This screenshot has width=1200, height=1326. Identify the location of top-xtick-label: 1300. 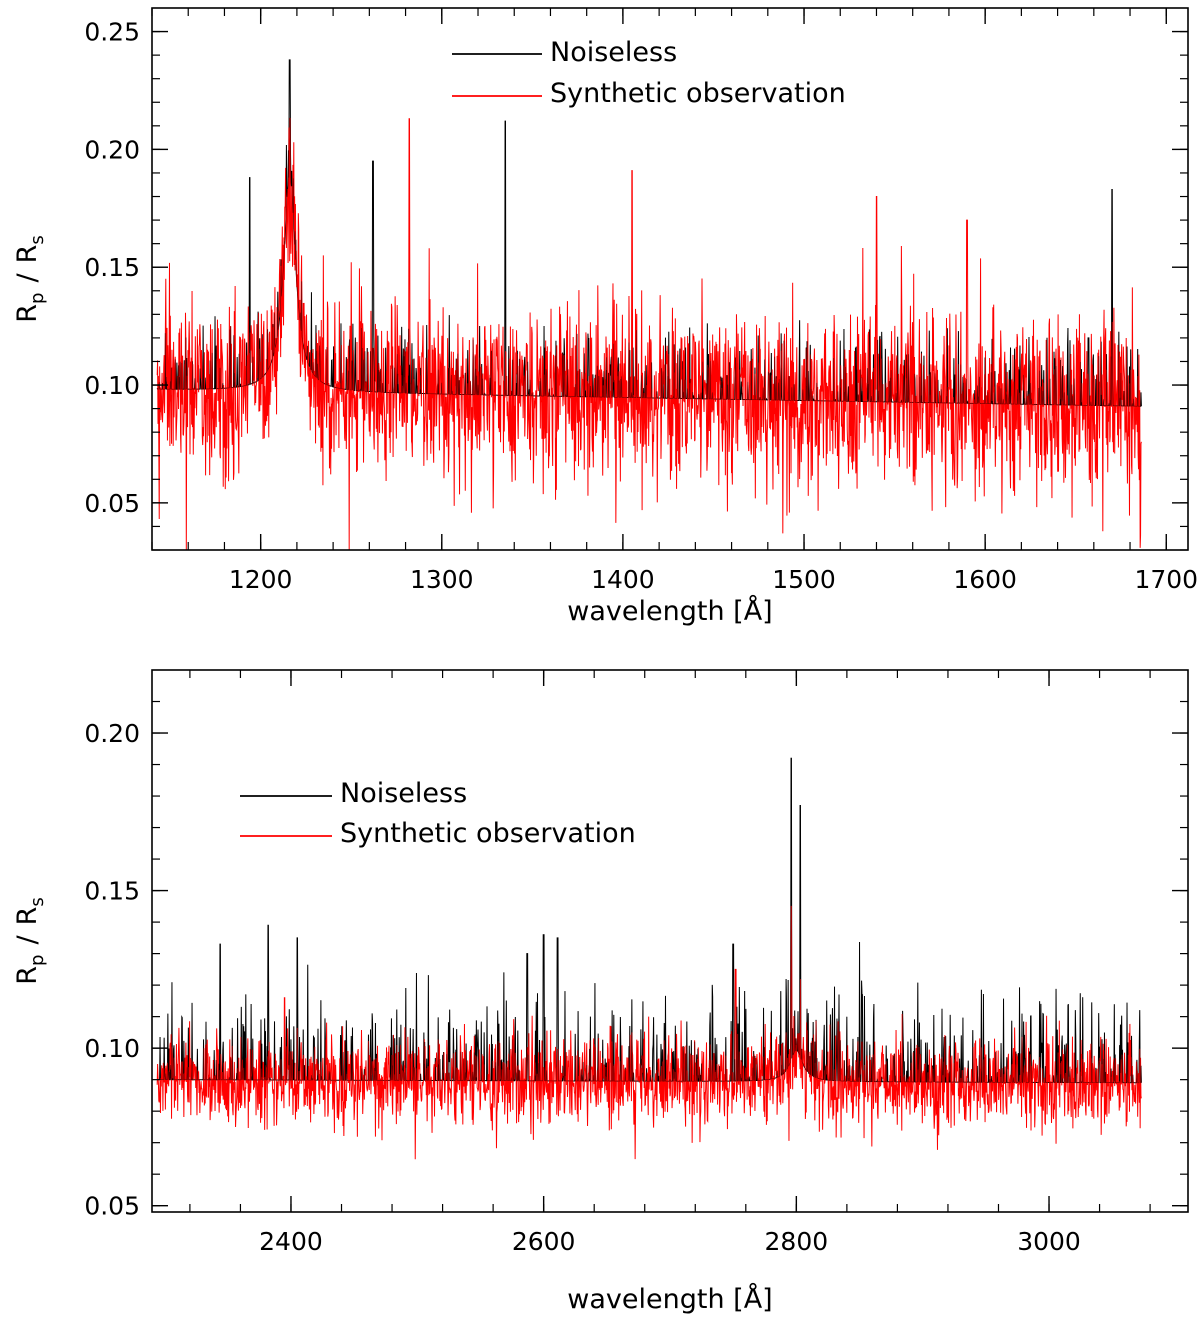
(442, 579).